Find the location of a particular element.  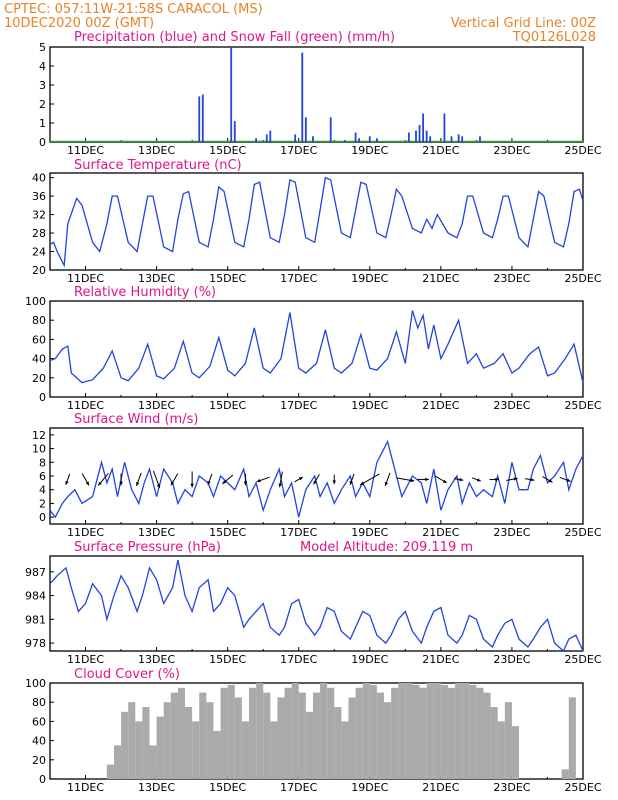

cloud-title: Cloud Cover (%) is located at coordinates (127, 674).